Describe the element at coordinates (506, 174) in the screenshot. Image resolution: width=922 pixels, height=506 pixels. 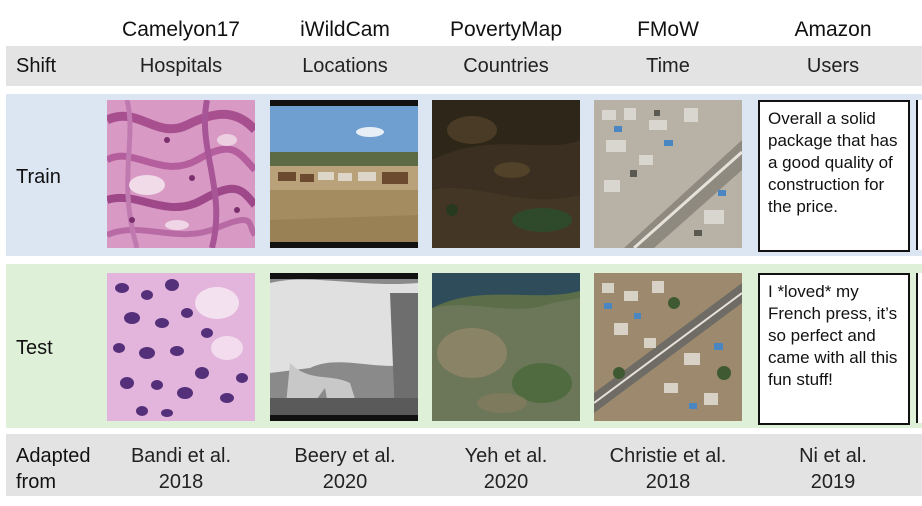
I see `povertymap-train-image` at that location.